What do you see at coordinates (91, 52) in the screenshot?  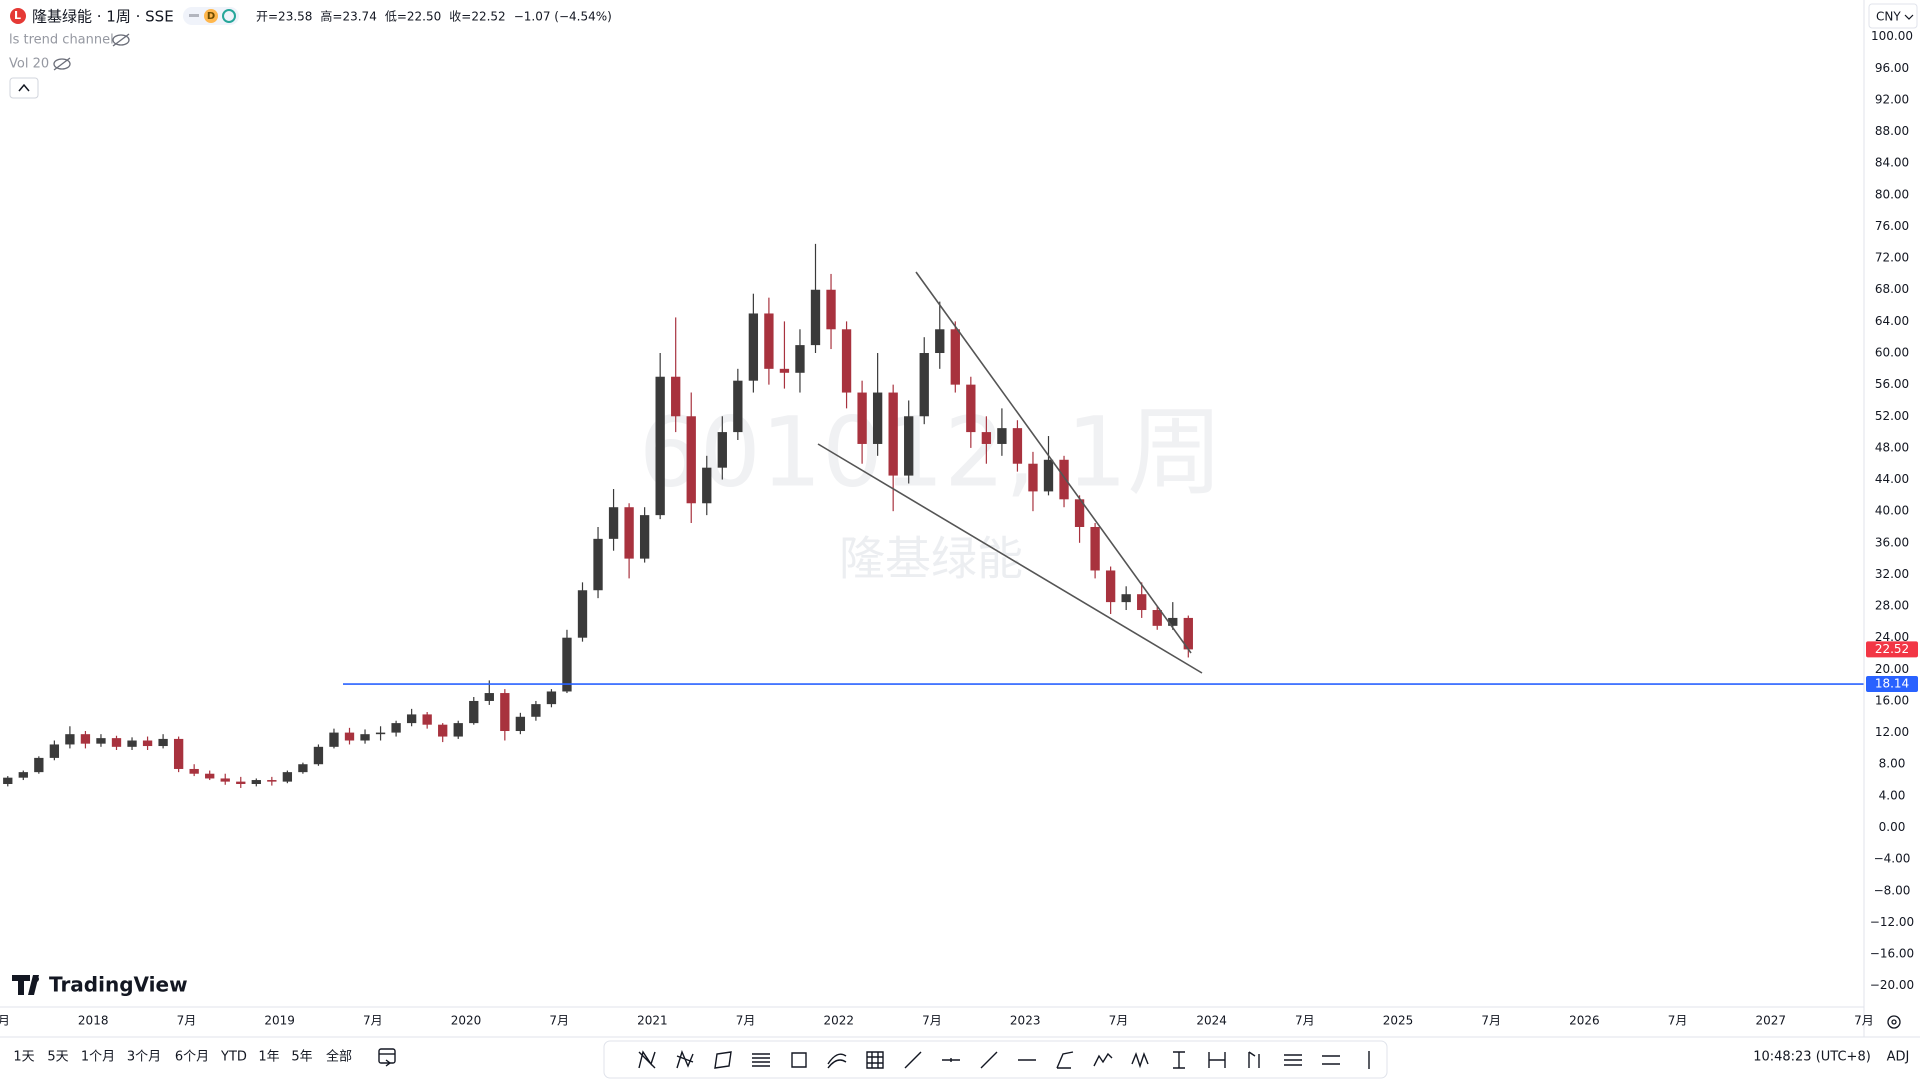 I see `visibility-icon` at bounding box center [91, 52].